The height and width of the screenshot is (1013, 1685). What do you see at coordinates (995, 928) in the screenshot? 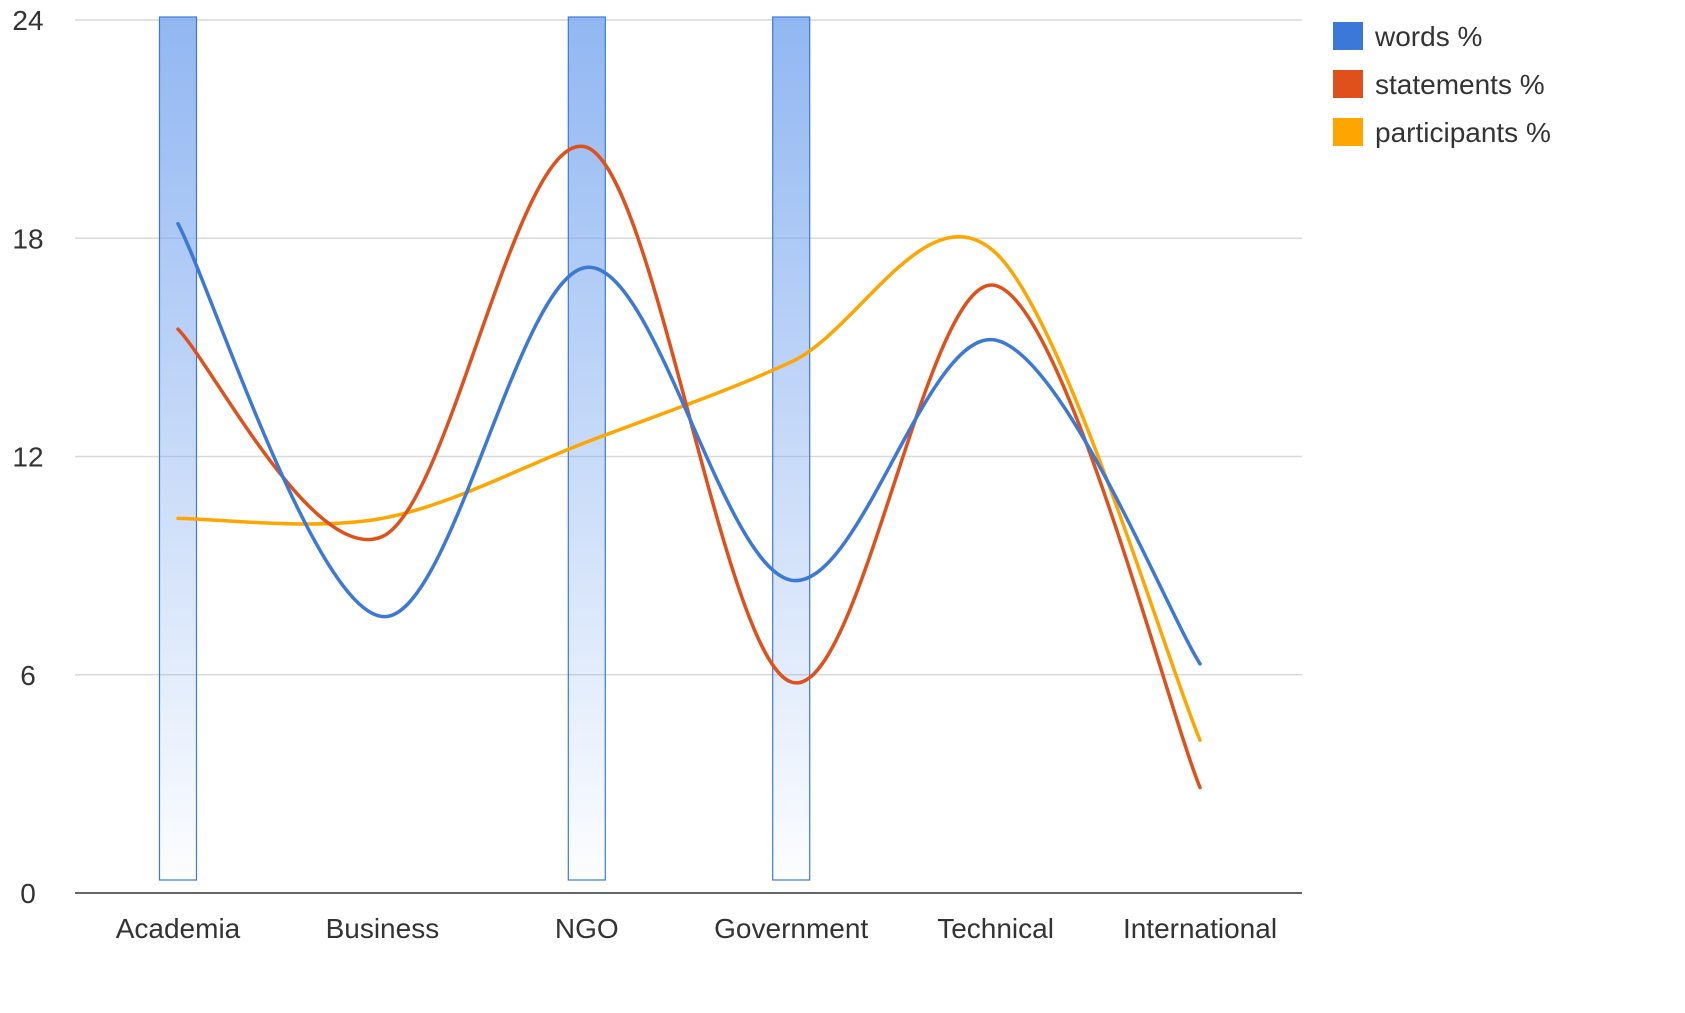
I see `x-tick-label: Technical` at bounding box center [995, 928].